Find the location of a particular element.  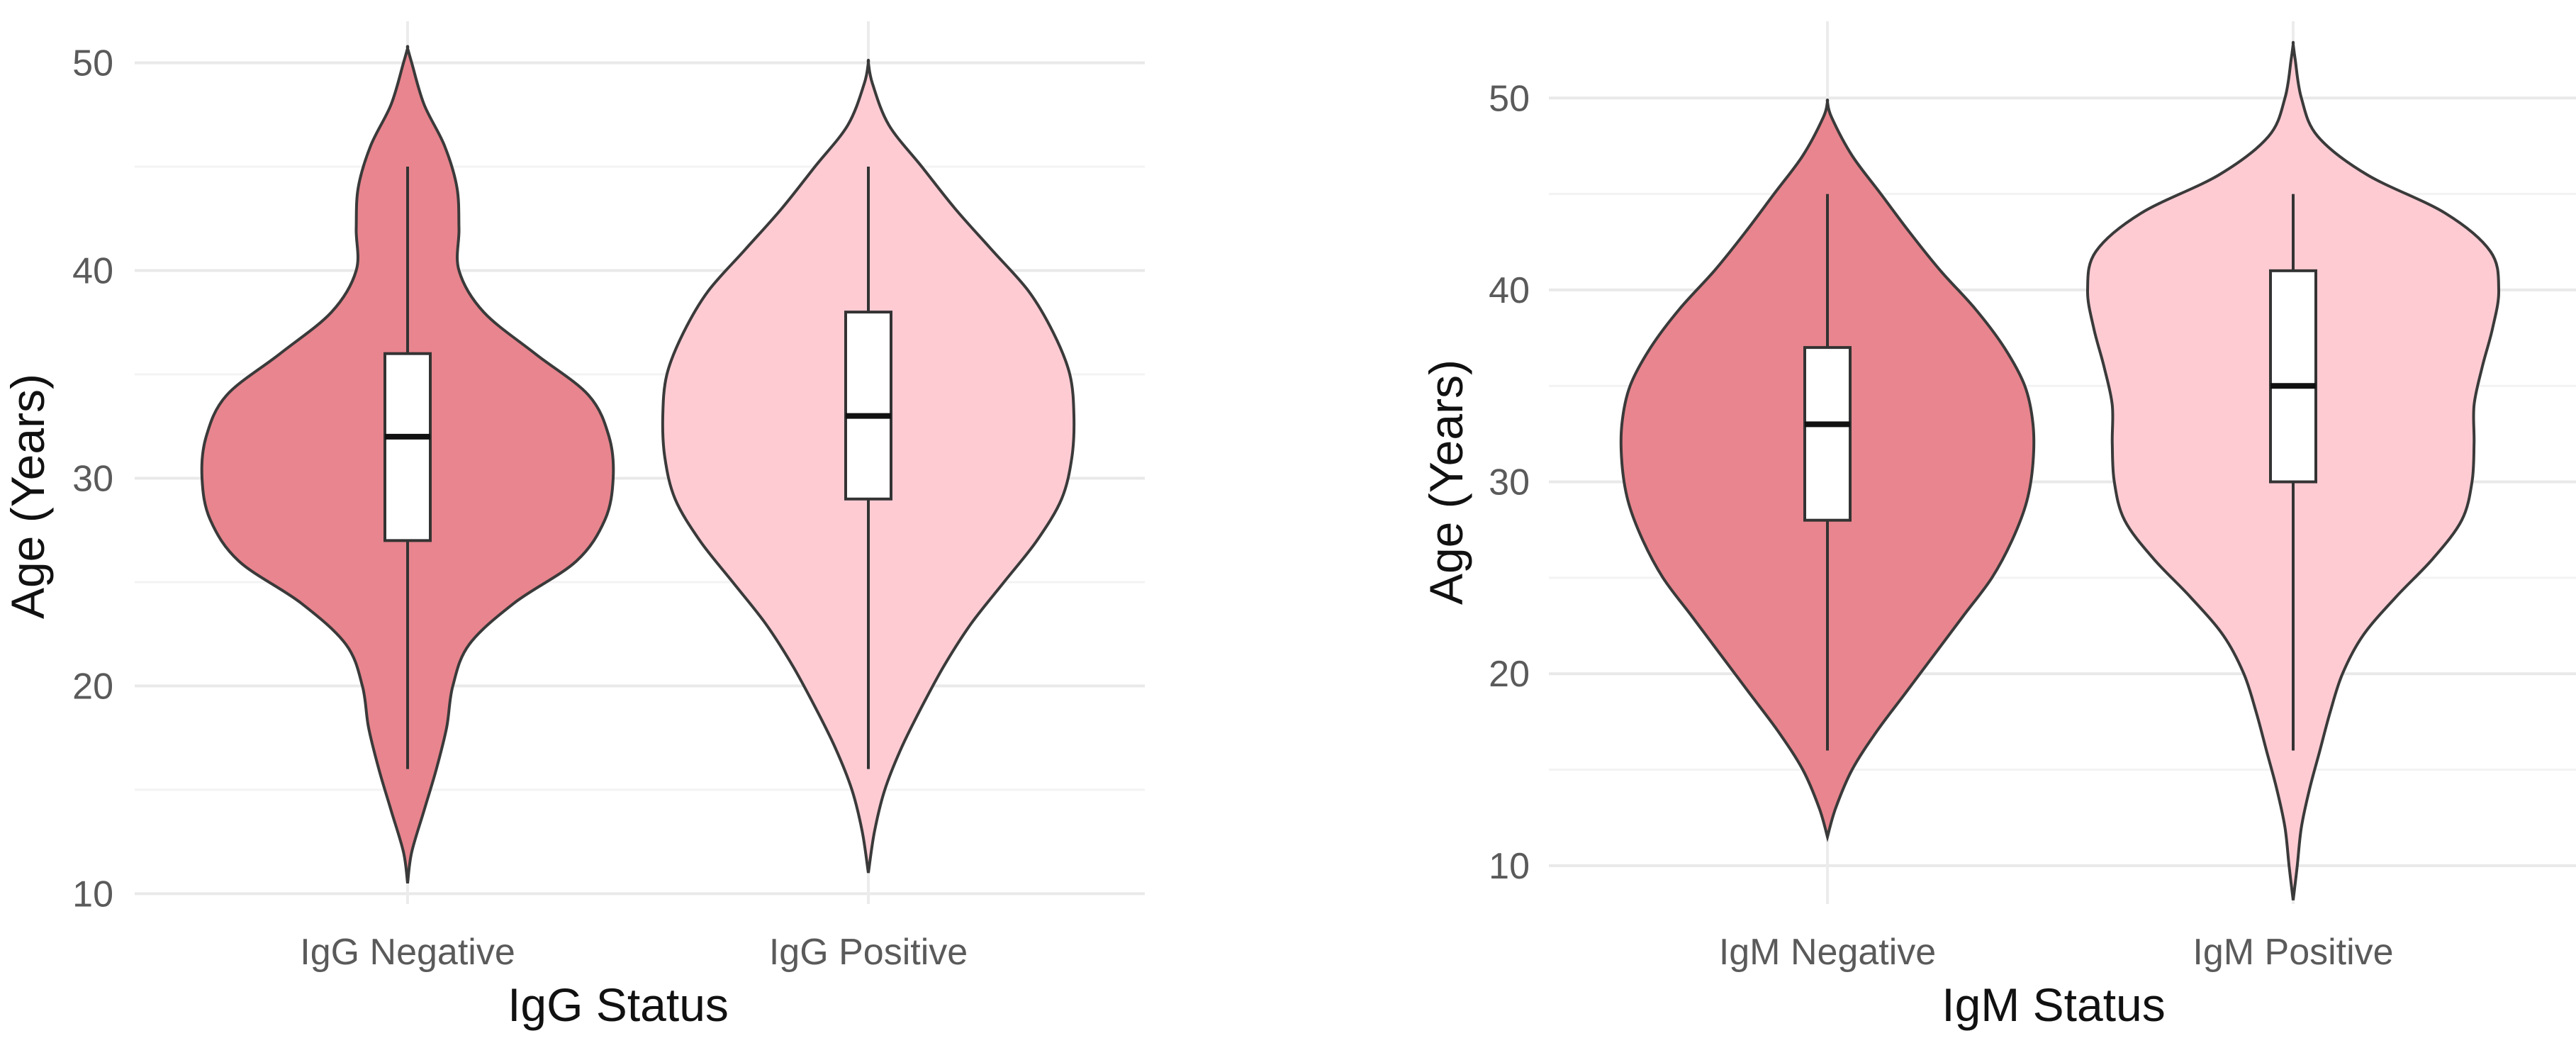

igg-x-tick-labels: IgG Negative IgG Positive is located at coordinates (634, 952).